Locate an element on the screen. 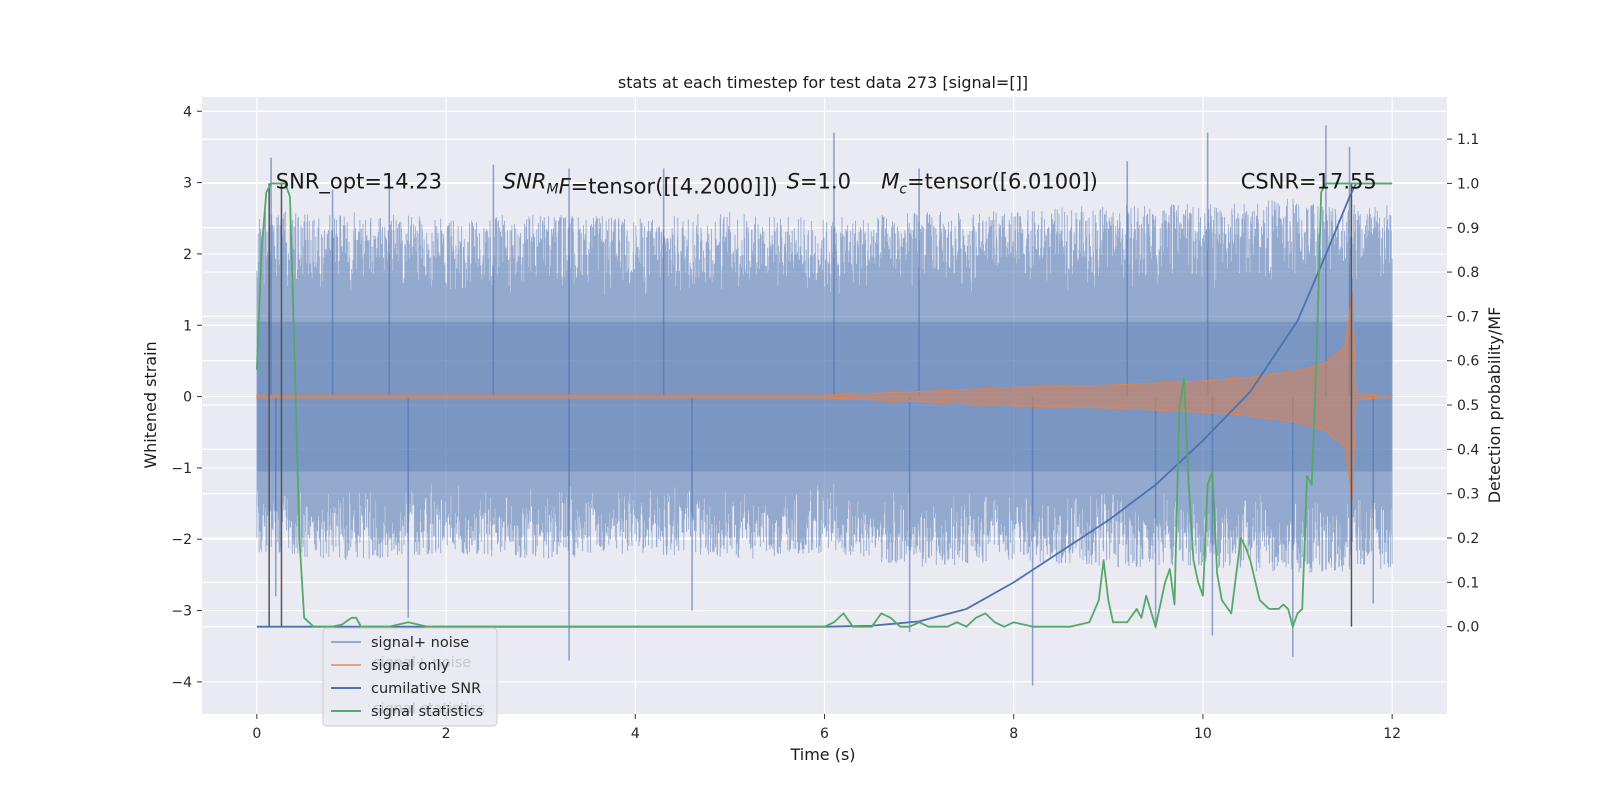 The height and width of the screenshot is (800, 1600). y2-tick-label: 0.8 is located at coordinates (1468, 273).